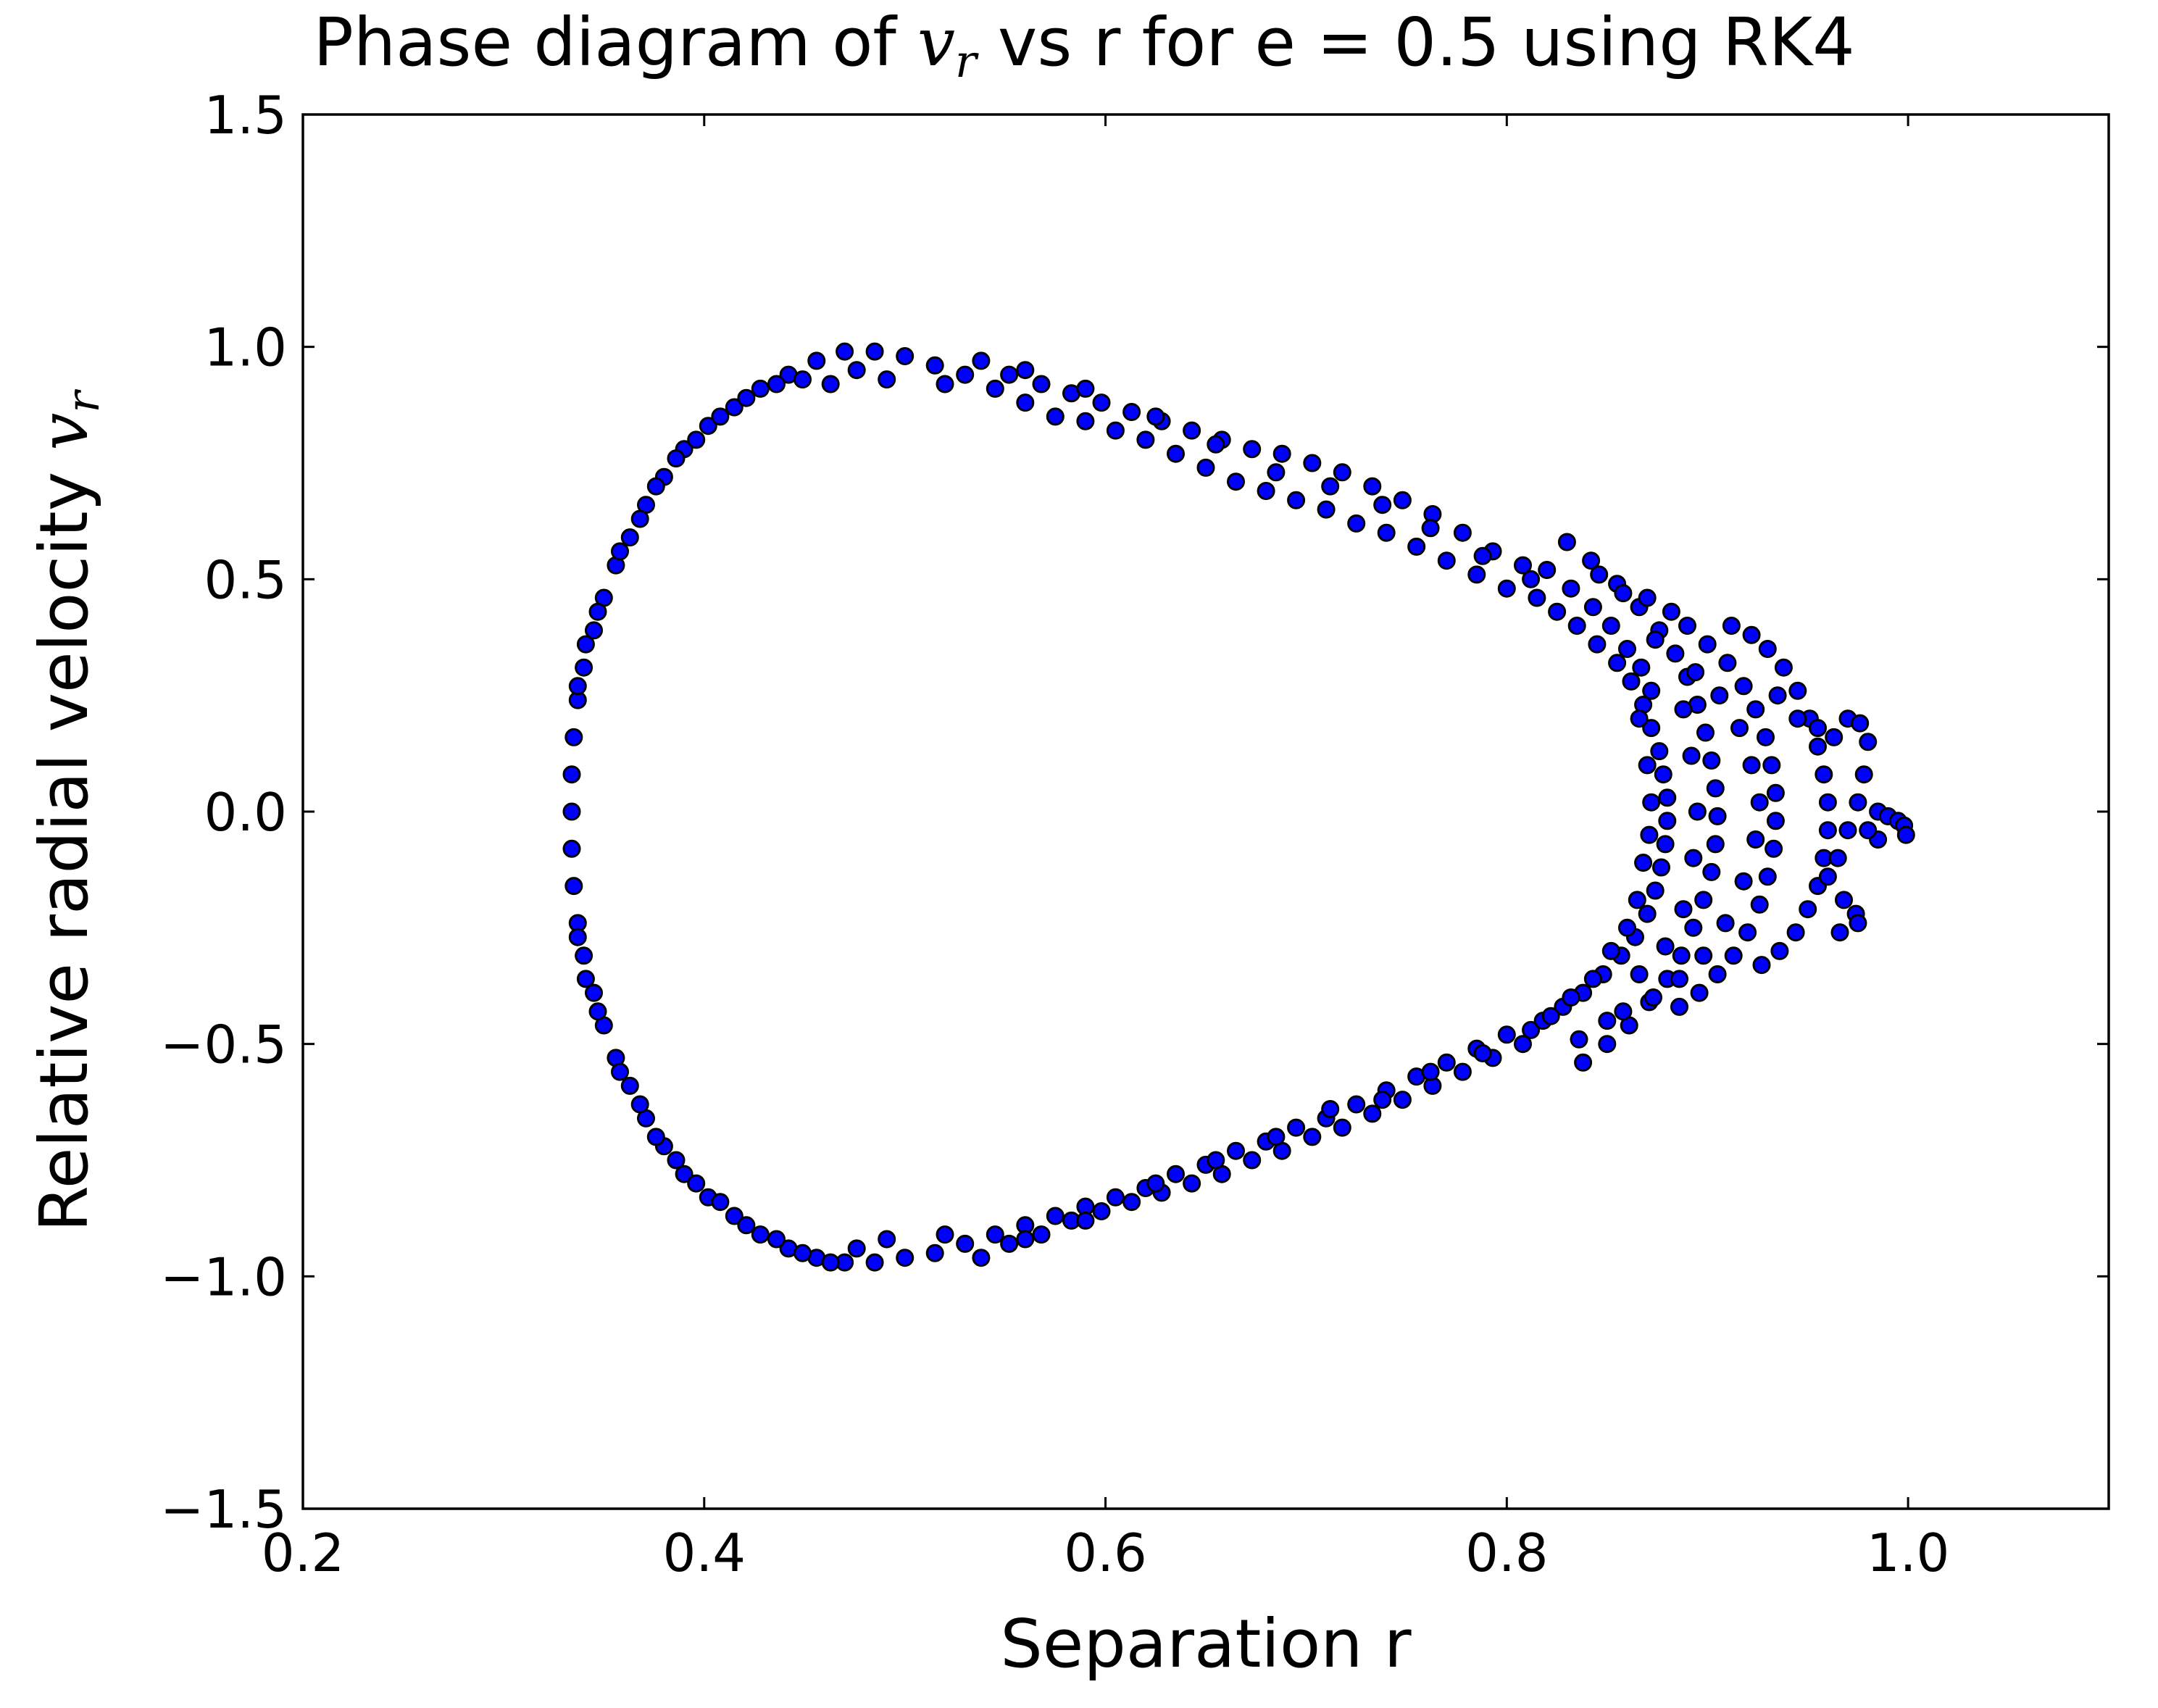 The width and height of the screenshot is (2158, 1708). What do you see at coordinates (1909, 1553) in the screenshot?
I see `x-tick-label: 1.0` at bounding box center [1909, 1553].